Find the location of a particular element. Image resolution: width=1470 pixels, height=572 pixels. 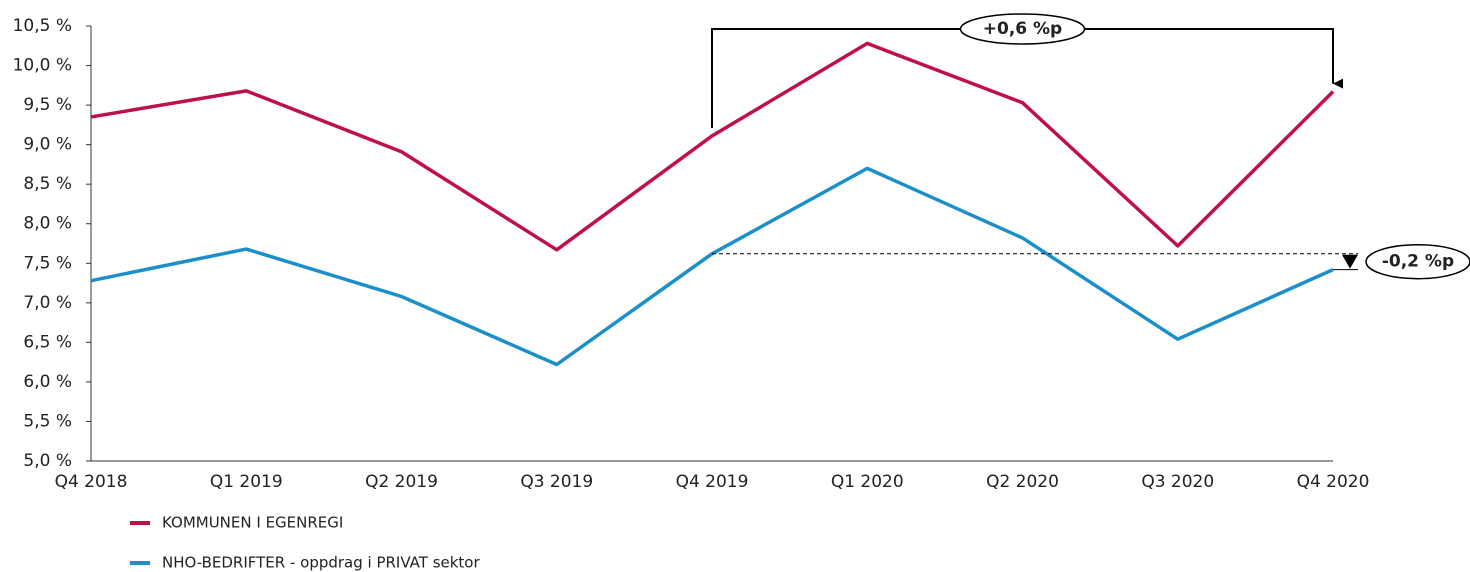

x-tick-label: Q2 2019 is located at coordinates (401, 482).